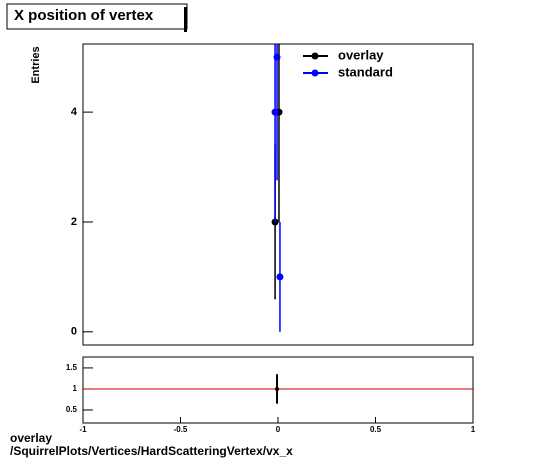  Describe the element at coordinates (181, 429) in the screenshot. I see `x-tick-label: -0.5` at that location.